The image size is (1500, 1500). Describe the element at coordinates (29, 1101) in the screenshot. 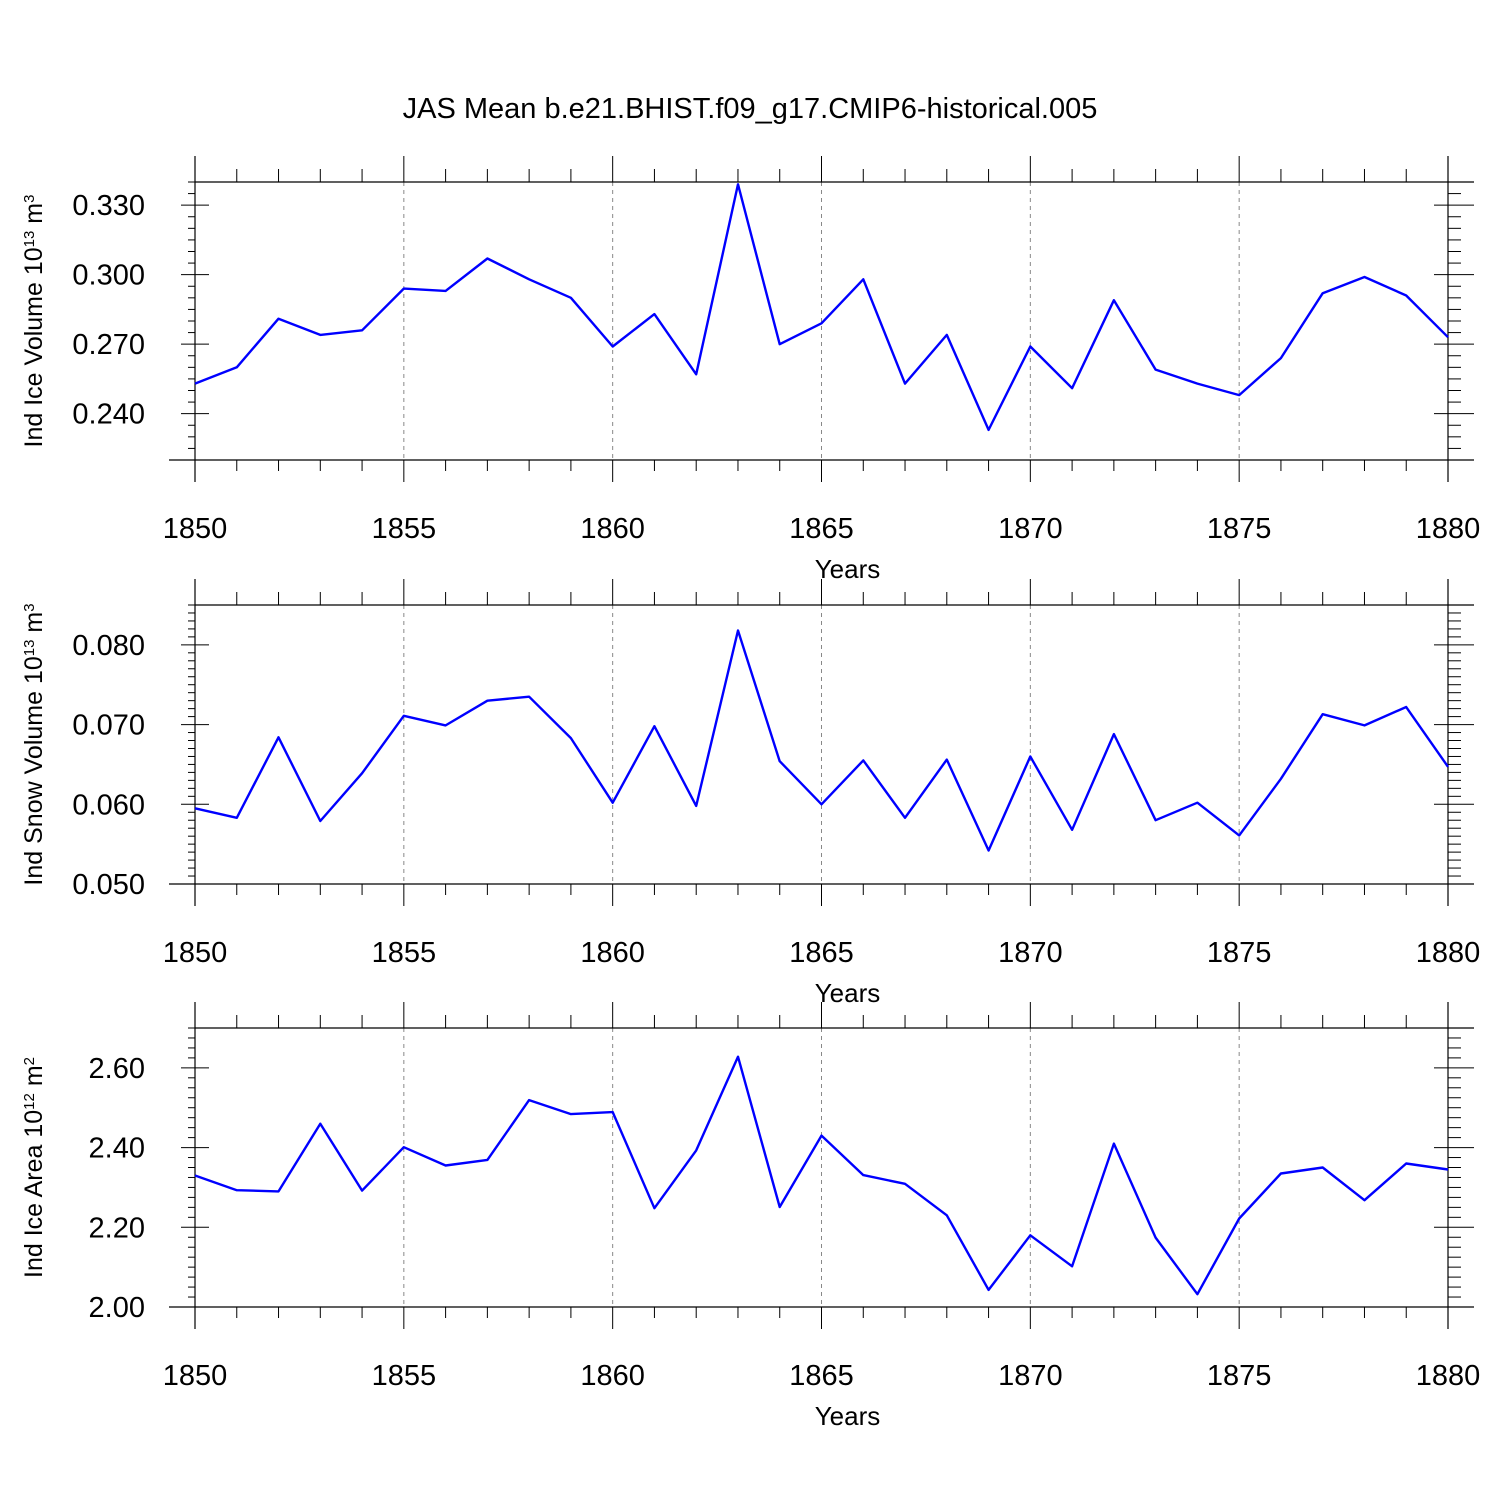

I see `y-axis-label-exp: 12` at that location.